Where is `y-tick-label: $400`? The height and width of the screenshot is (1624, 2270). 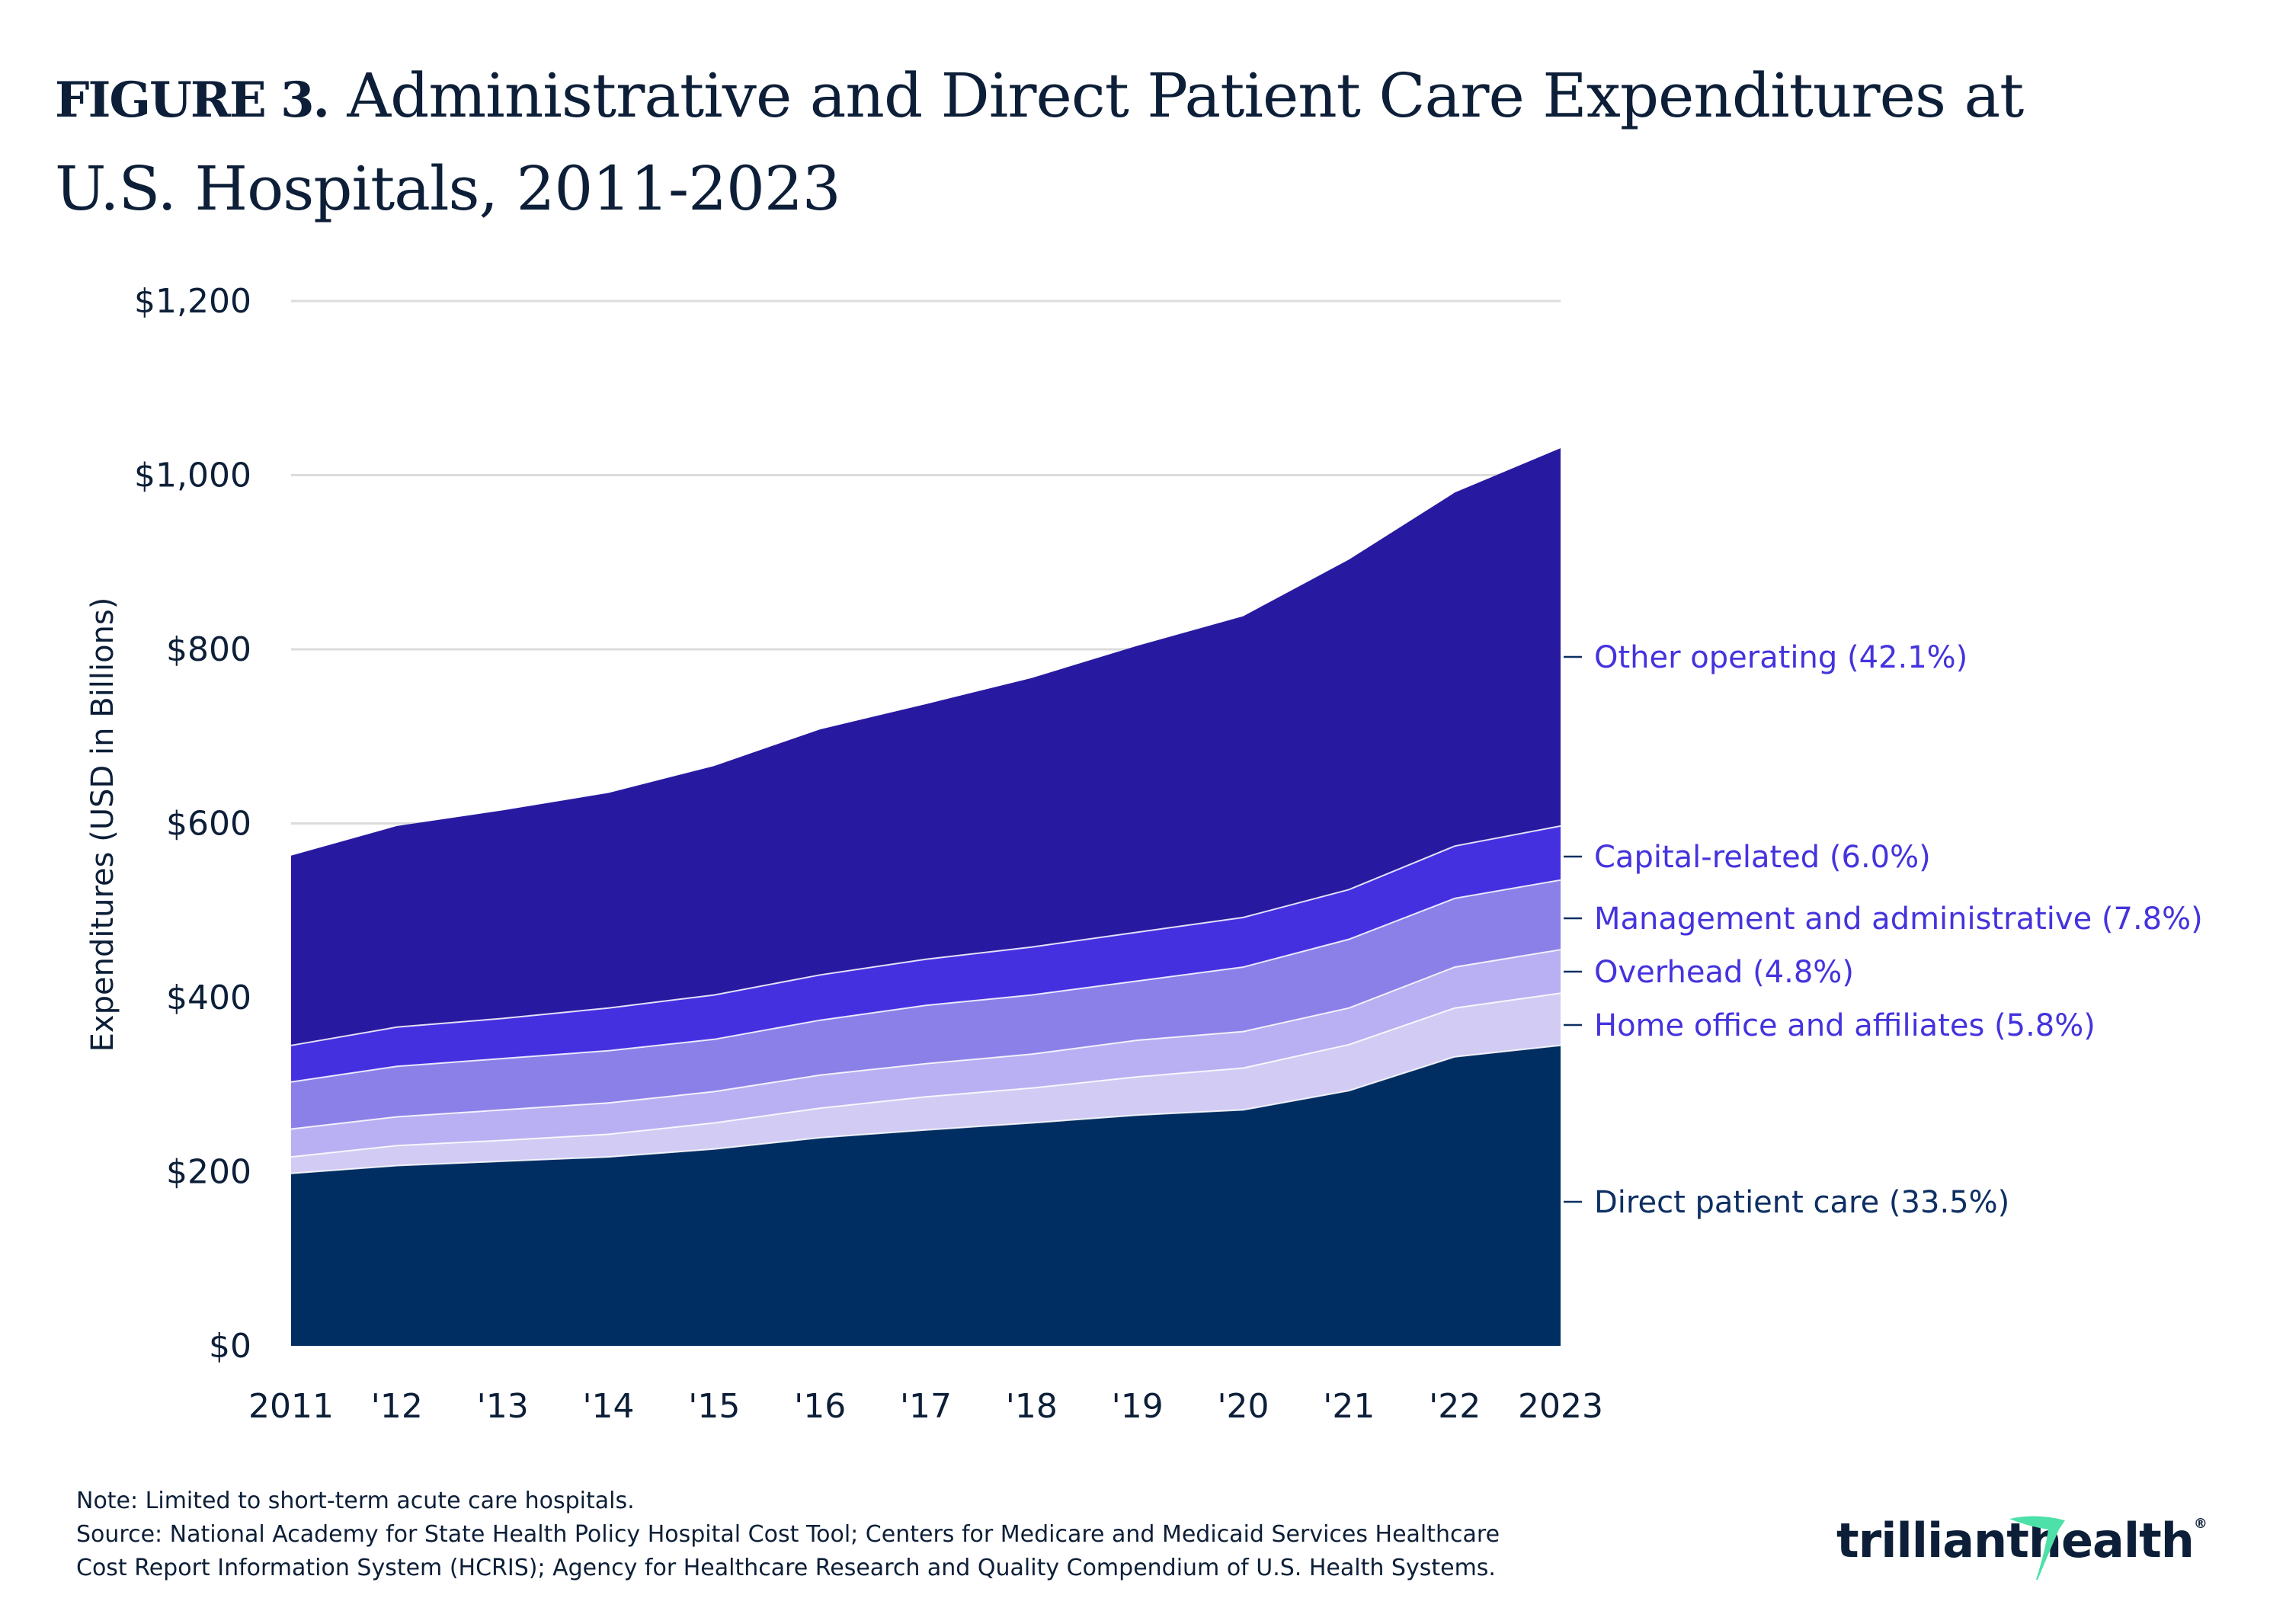 y-tick-label: $400 is located at coordinates (209, 998).